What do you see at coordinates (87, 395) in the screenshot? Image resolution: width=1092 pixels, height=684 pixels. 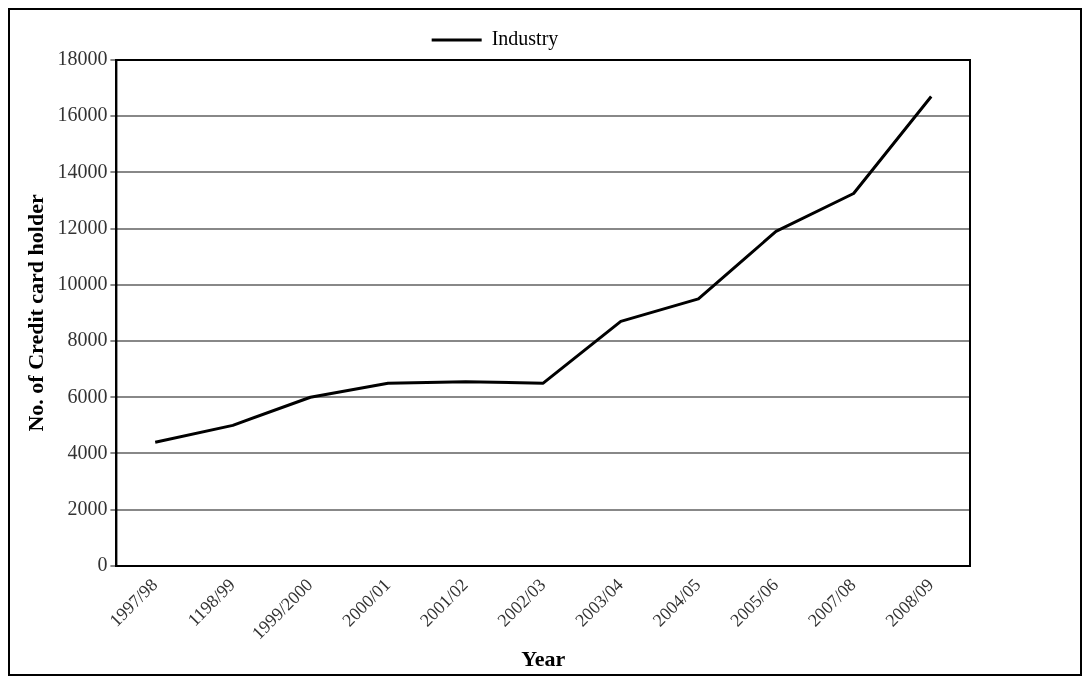 I see `y-tick-label: 6000` at bounding box center [87, 395].